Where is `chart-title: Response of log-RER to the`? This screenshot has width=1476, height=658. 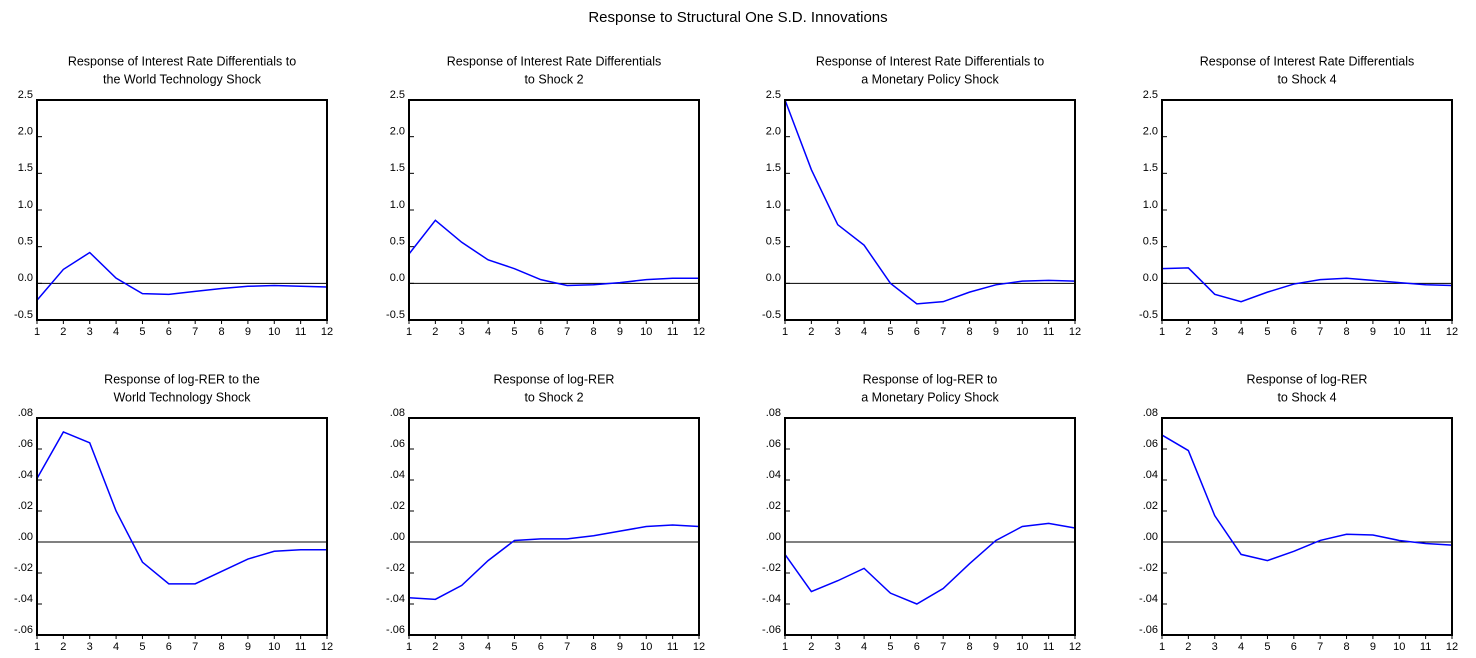
chart-title: Response of log-RER to the is located at coordinates (182, 379).